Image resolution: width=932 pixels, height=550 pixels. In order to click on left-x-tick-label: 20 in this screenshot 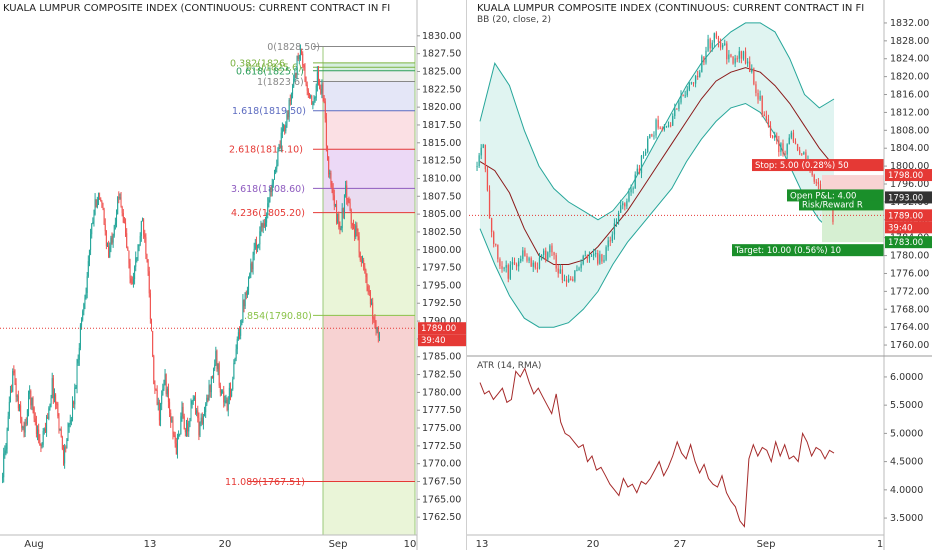, I will do `click(225, 544)`.